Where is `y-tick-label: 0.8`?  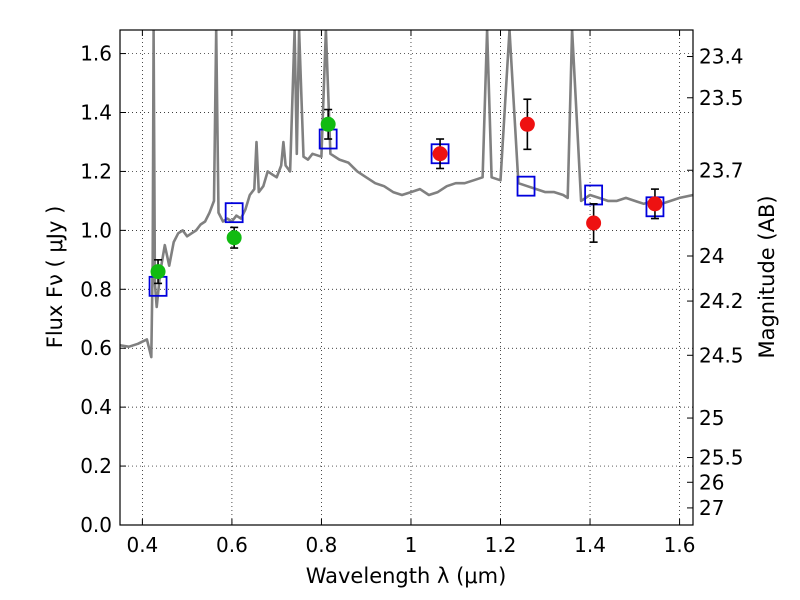 y-tick-label: 0.8 is located at coordinates (96, 289).